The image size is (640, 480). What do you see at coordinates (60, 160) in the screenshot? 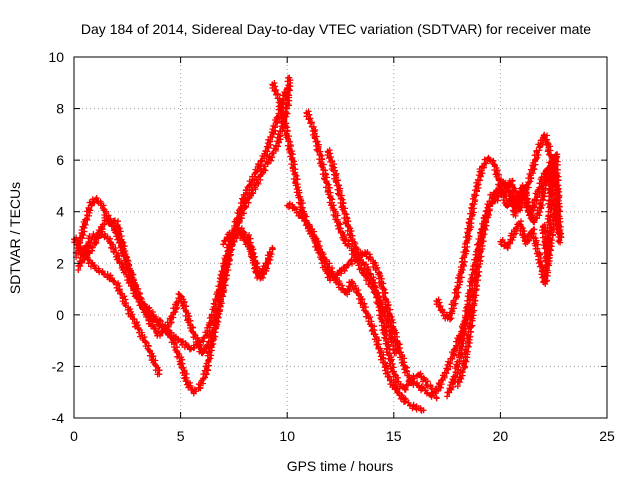
I see `y-tick-label: 6` at bounding box center [60, 160].